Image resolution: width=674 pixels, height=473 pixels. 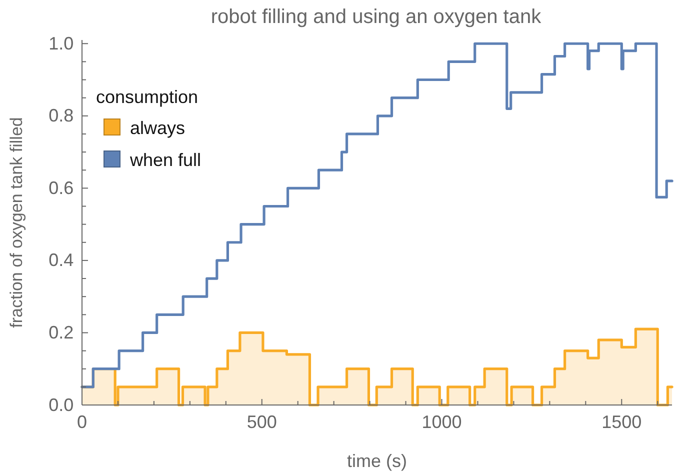 I want to click on y-tick-label: 0.2, so click(x=61, y=332).